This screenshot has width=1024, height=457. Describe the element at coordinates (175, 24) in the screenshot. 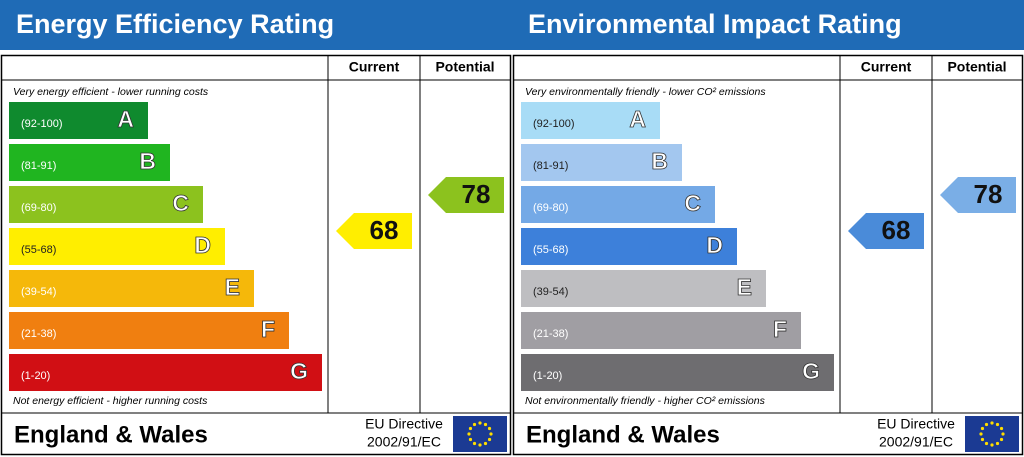

I see `panel-title: Energy Efficiency Rating` at that location.